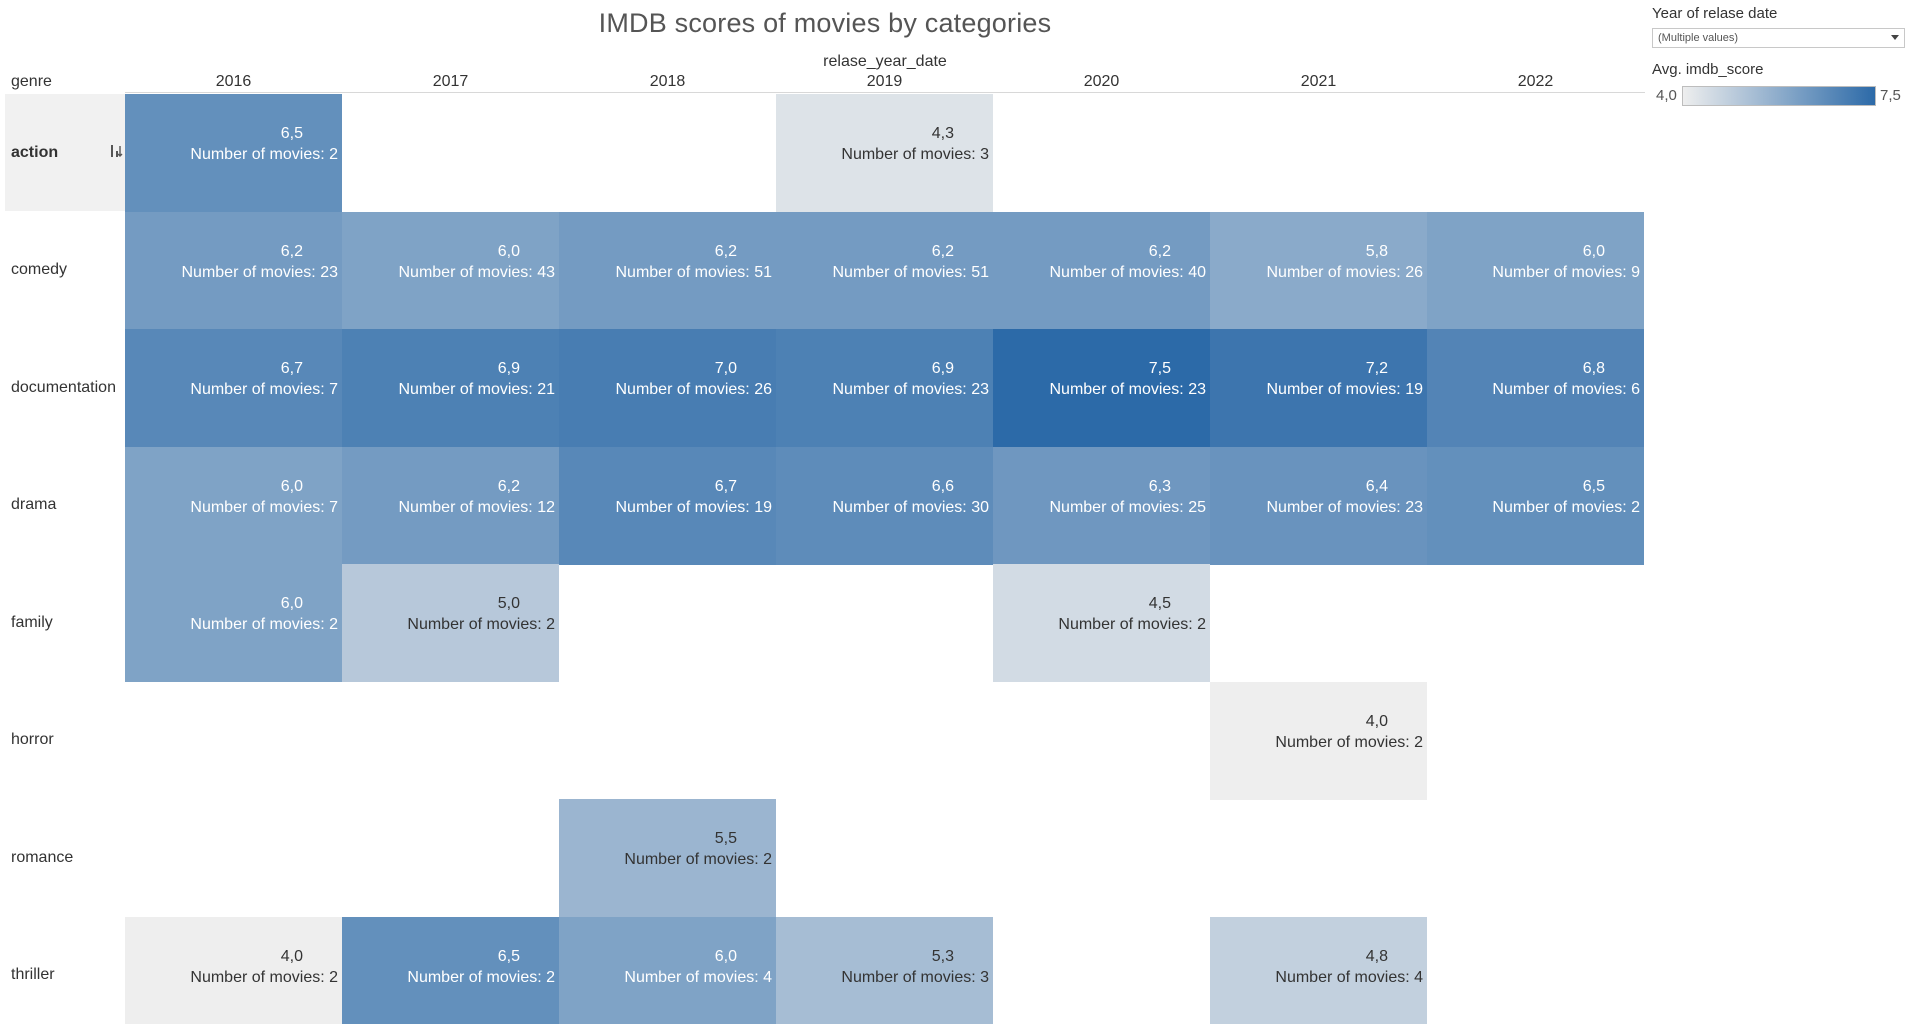  I want to click on heatmap-cell-comedy-2019: 6,2 Number of movies: 51, so click(884, 271).